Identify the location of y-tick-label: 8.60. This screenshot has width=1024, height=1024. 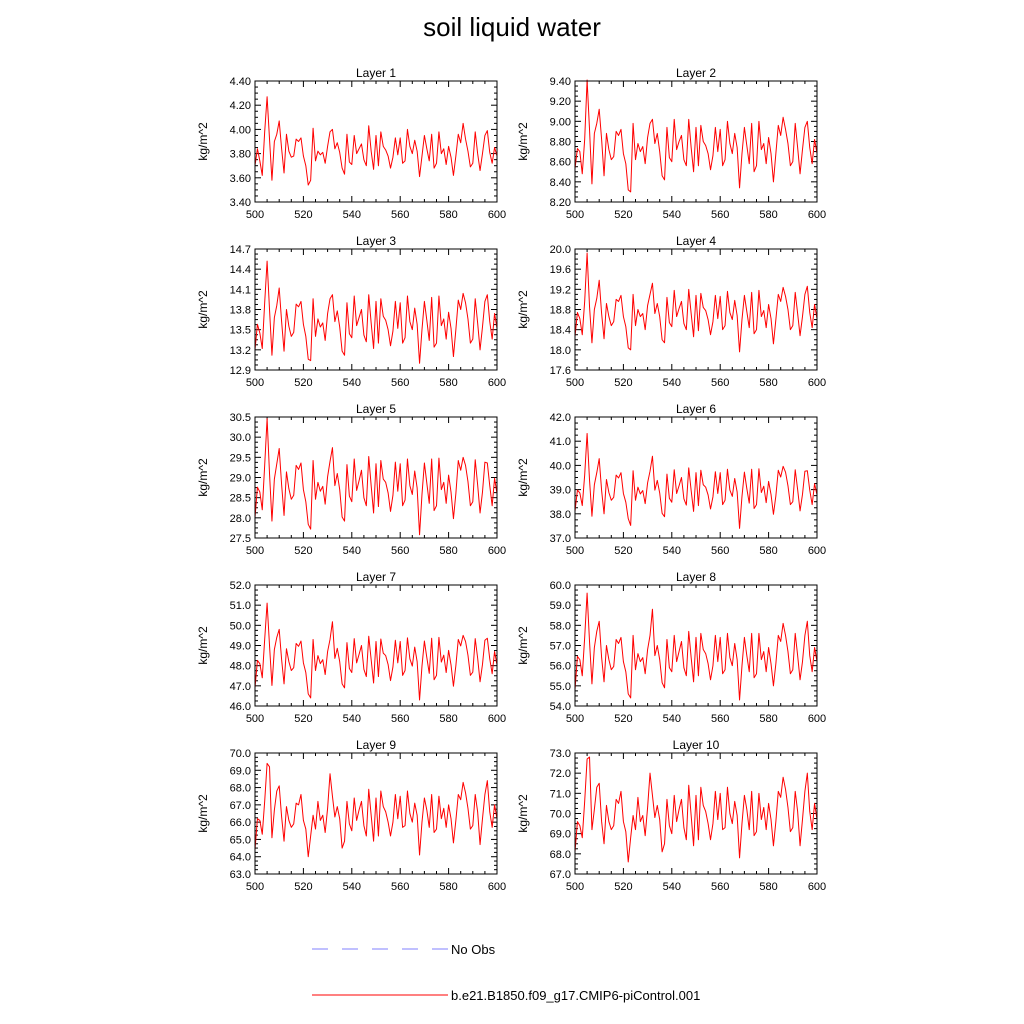
(560, 163).